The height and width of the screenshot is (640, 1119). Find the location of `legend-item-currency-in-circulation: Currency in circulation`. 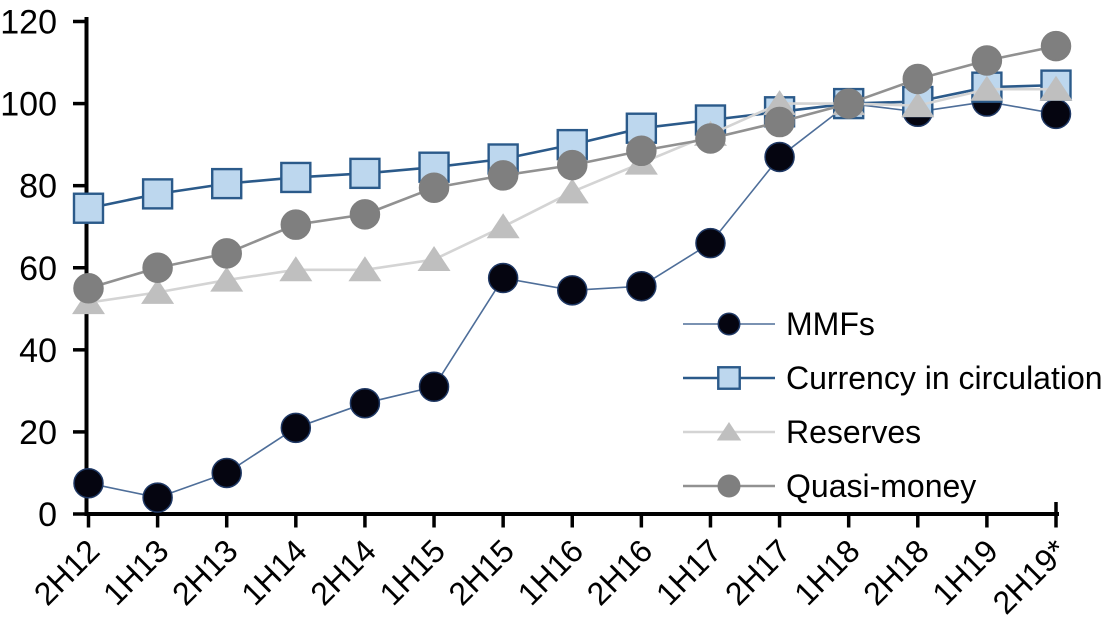

legend-item-currency-in-circulation: Currency in circulation is located at coordinates (893, 378).